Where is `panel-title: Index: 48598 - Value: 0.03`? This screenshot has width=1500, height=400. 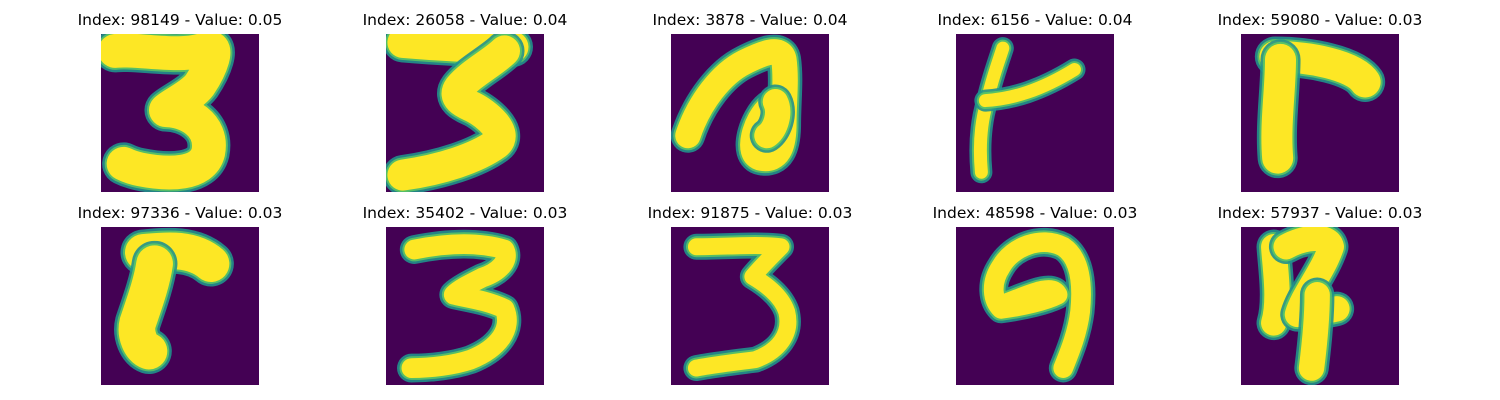 panel-title: Index: 48598 - Value: 0.03 is located at coordinates (1035, 213).